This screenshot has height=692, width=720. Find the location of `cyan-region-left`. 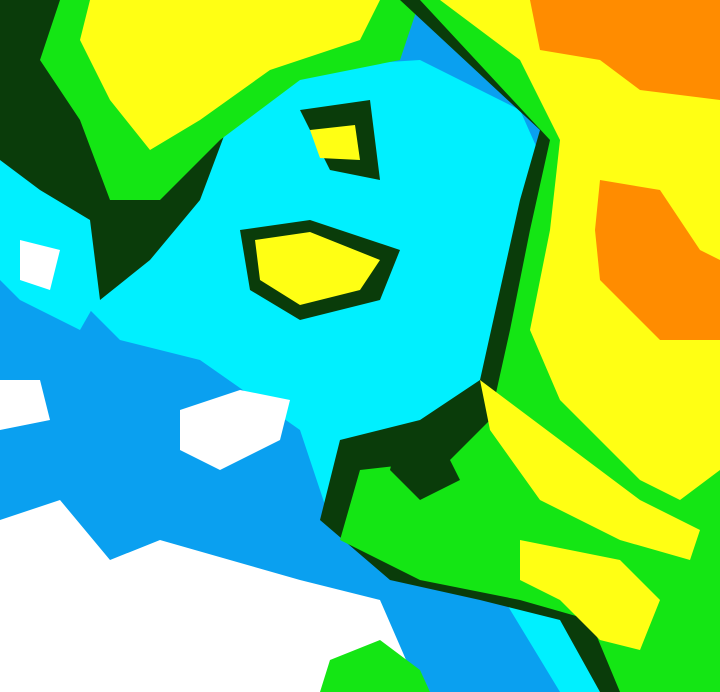

cyan-region-left is located at coordinates (60, 240).